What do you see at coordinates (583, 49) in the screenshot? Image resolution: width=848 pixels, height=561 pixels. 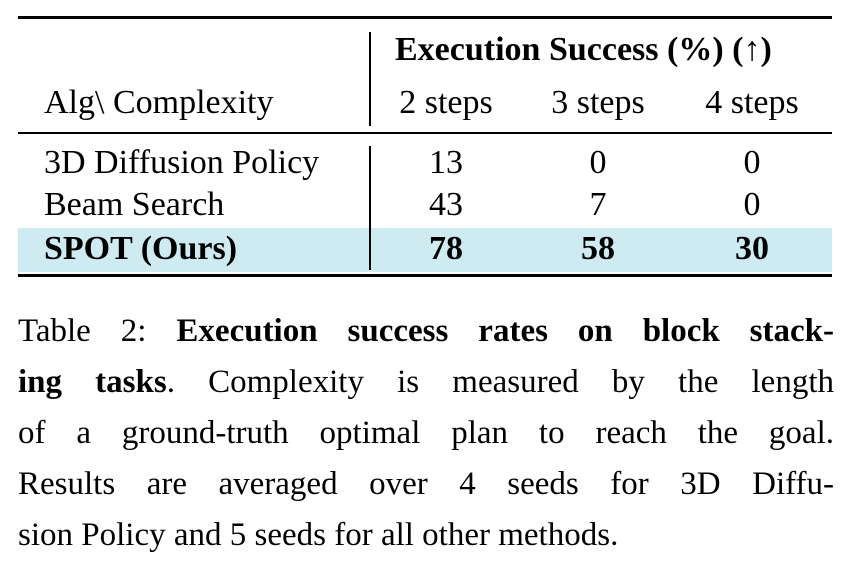 I see `group-header: Execution Success (%) (↑)` at bounding box center [583, 49].